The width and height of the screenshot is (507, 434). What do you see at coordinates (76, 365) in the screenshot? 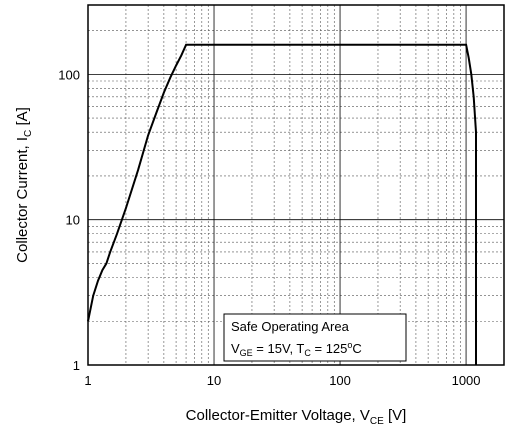
I see `y-tick-label: 1` at bounding box center [76, 365].